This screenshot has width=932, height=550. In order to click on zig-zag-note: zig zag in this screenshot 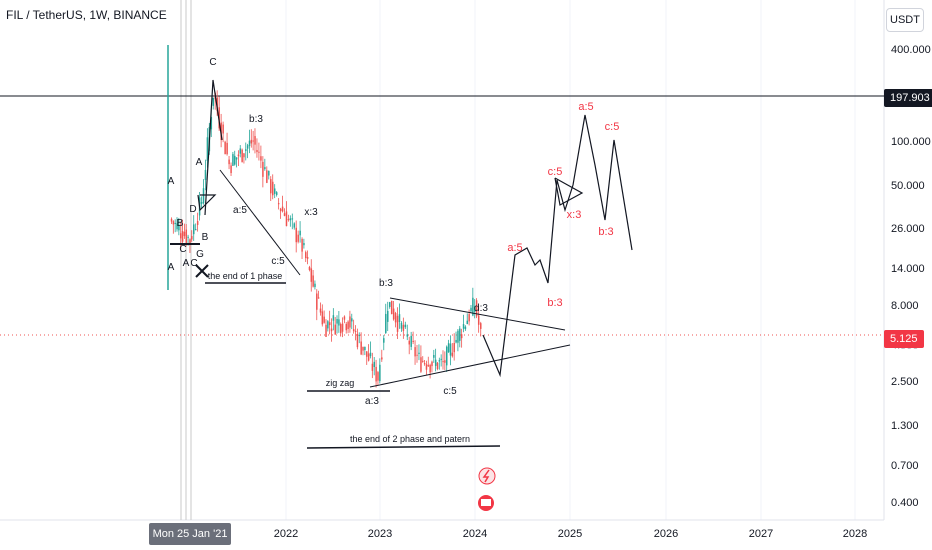, I will do `click(340, 383)`.